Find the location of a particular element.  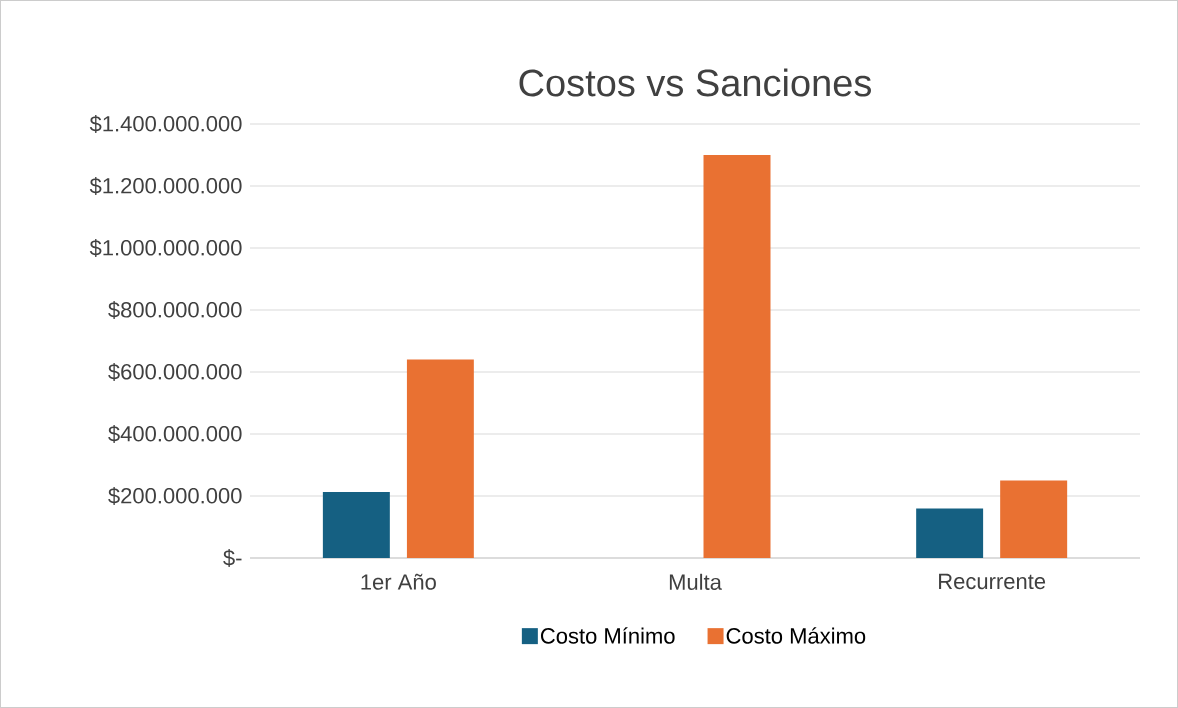

y-tick-label: $200.000.000 is located at coordinates (175, 496).